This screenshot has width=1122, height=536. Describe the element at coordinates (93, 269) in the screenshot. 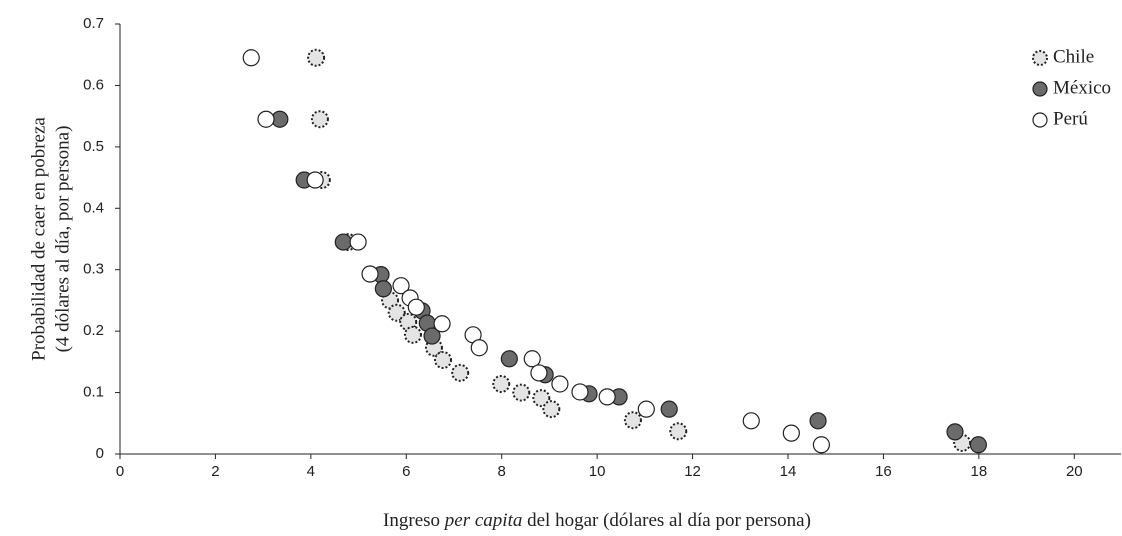

I see `y-tick-label: 0.3` at that location.